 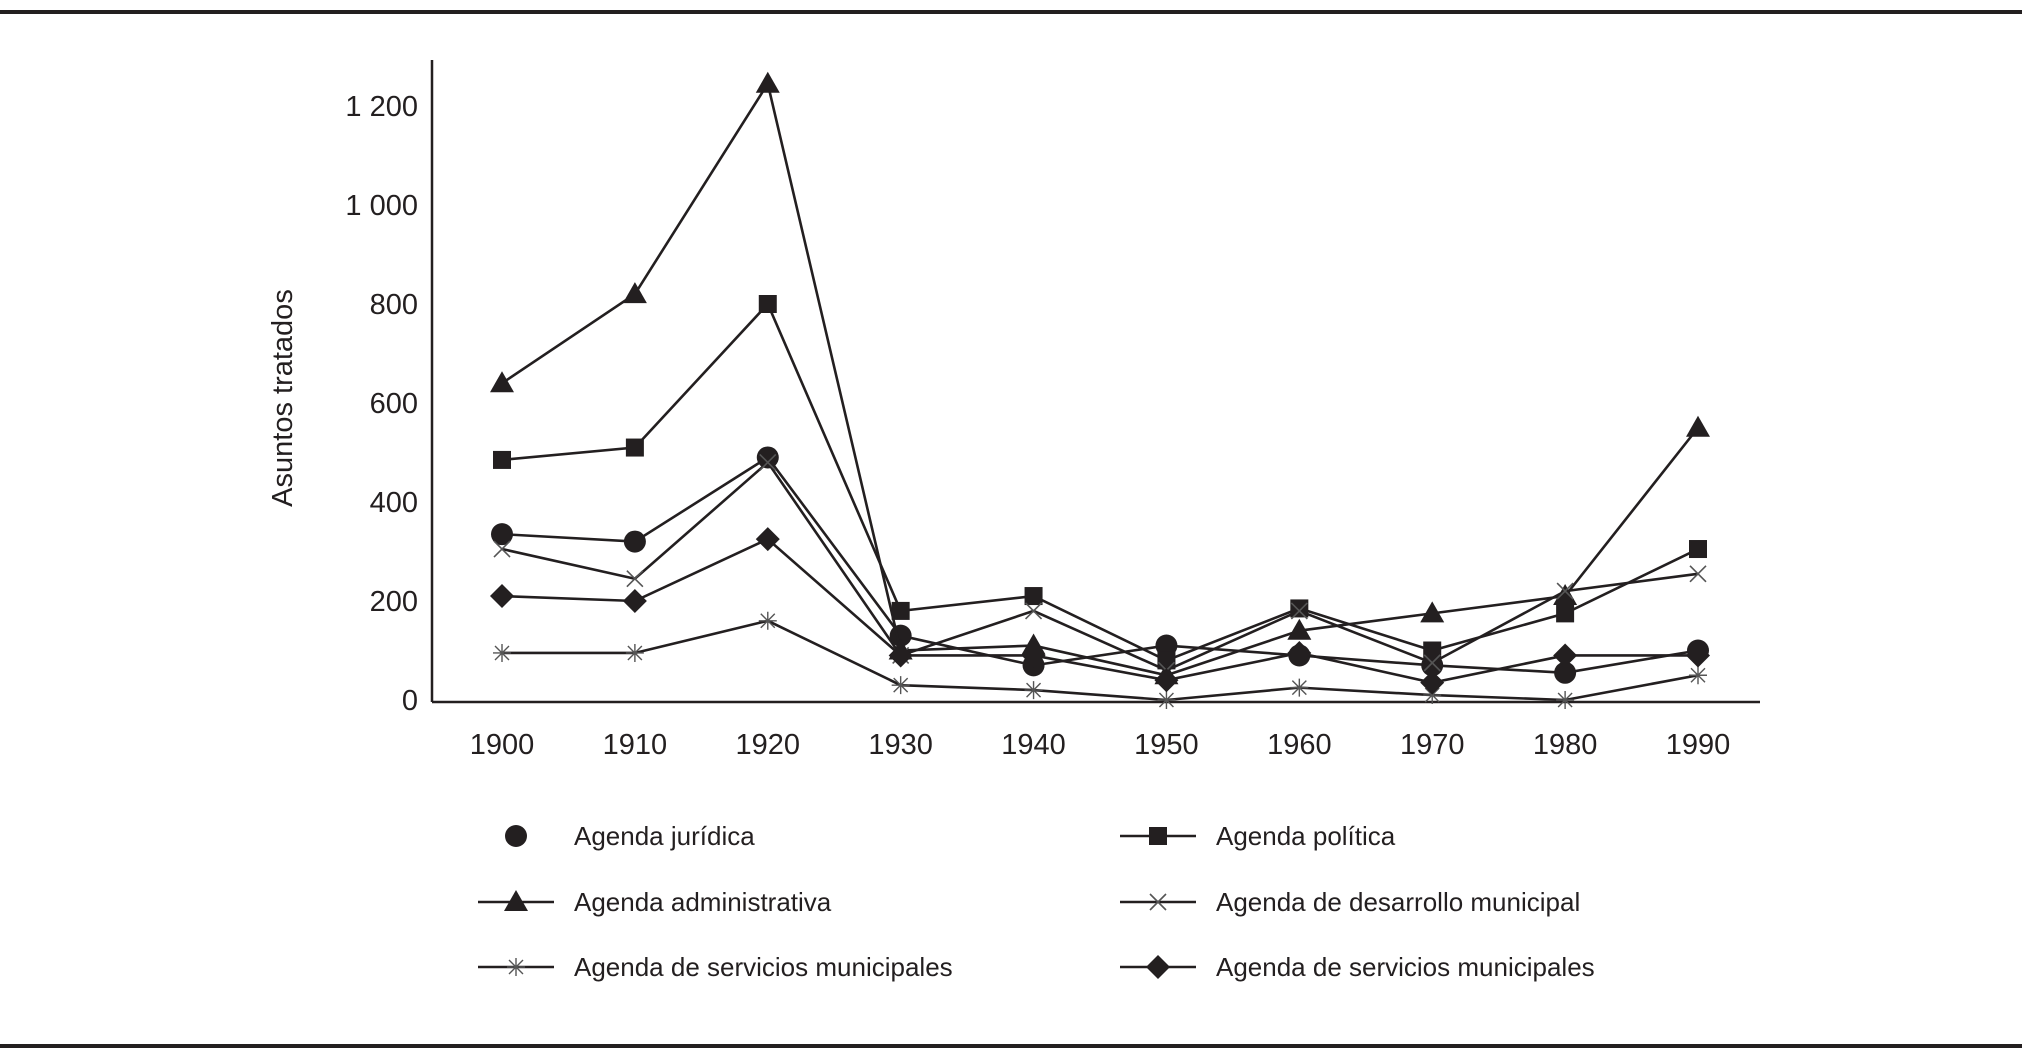 What do you see at coordinates (1033, 745) in the screenshot?
I see `x-tick-label: 1940` at bounding box center [1033, 745].